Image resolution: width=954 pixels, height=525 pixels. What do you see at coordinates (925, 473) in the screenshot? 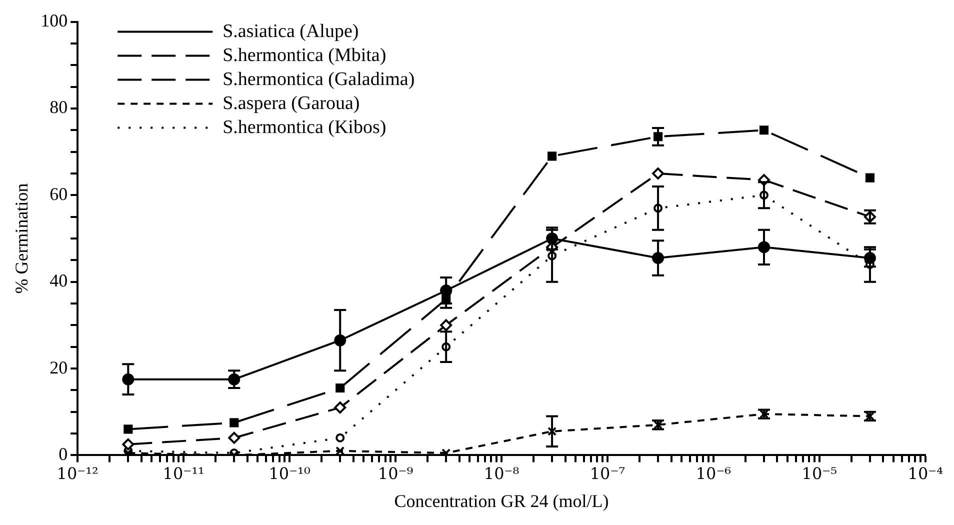
I see `x-tick-label: 10⁻⁴` at bounding box center [925, 473].